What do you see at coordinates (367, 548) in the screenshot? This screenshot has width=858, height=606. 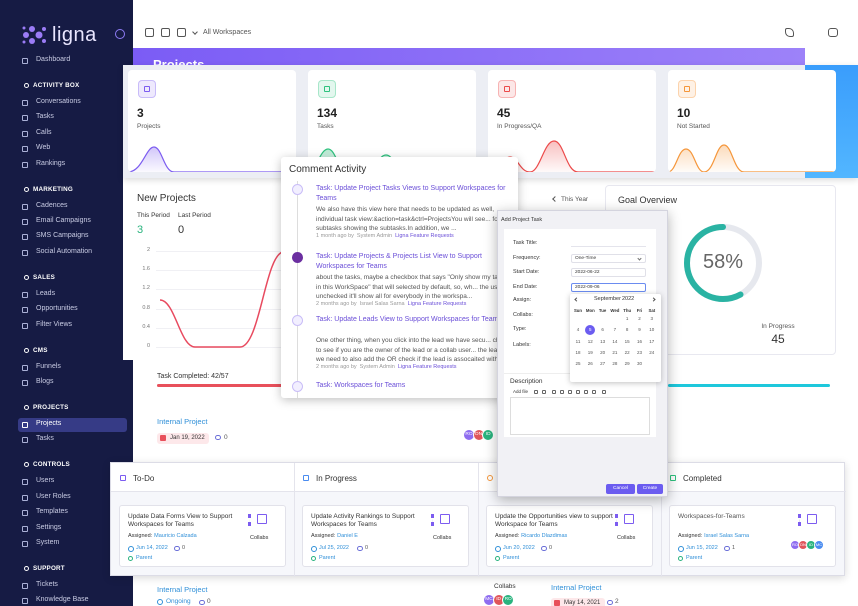 I see `comment-count: 0` at bounding box center [367, 548].